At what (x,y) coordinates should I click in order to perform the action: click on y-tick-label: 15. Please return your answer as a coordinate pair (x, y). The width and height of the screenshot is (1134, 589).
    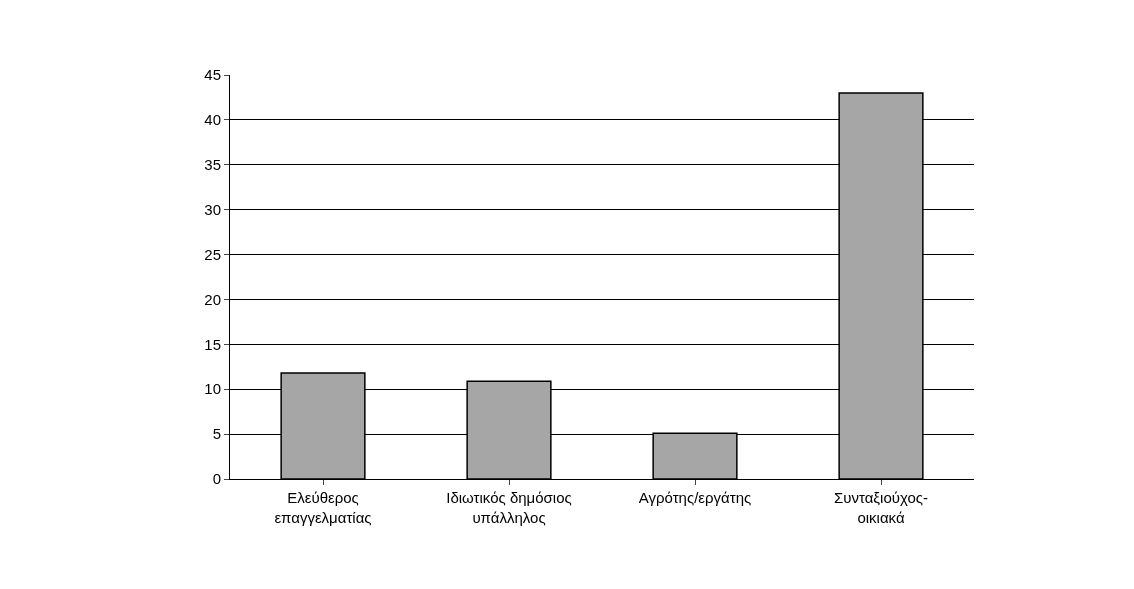
    Looking at the image, I should click on (212, 344).